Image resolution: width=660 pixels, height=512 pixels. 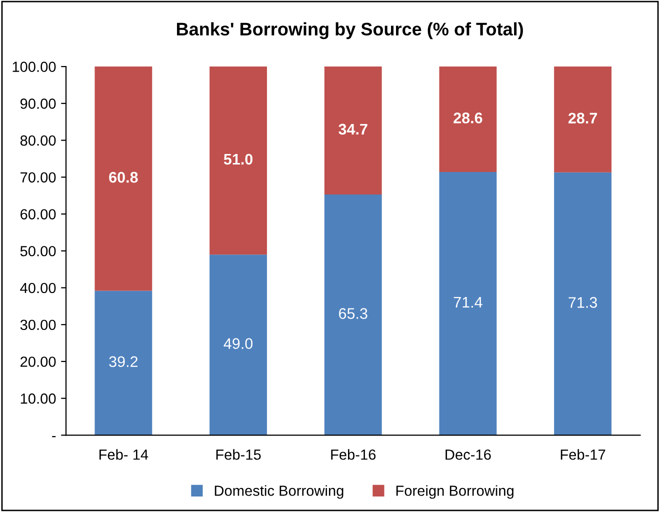 I want to click on data-label: 49.0, so click(x=238, y=343).